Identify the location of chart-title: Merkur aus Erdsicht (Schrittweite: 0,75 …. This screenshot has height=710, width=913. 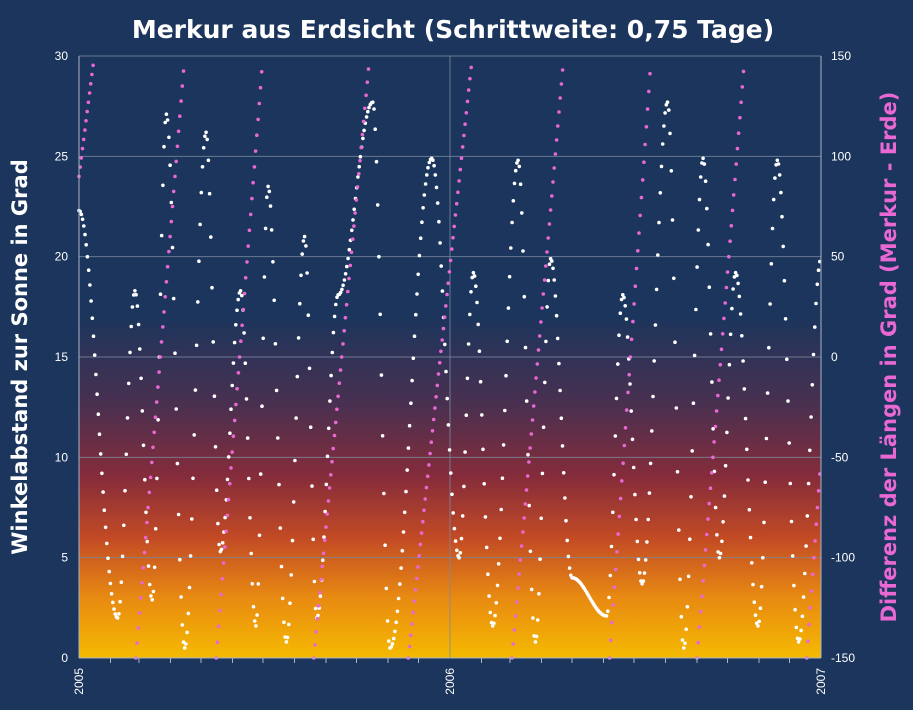
(453, 29).